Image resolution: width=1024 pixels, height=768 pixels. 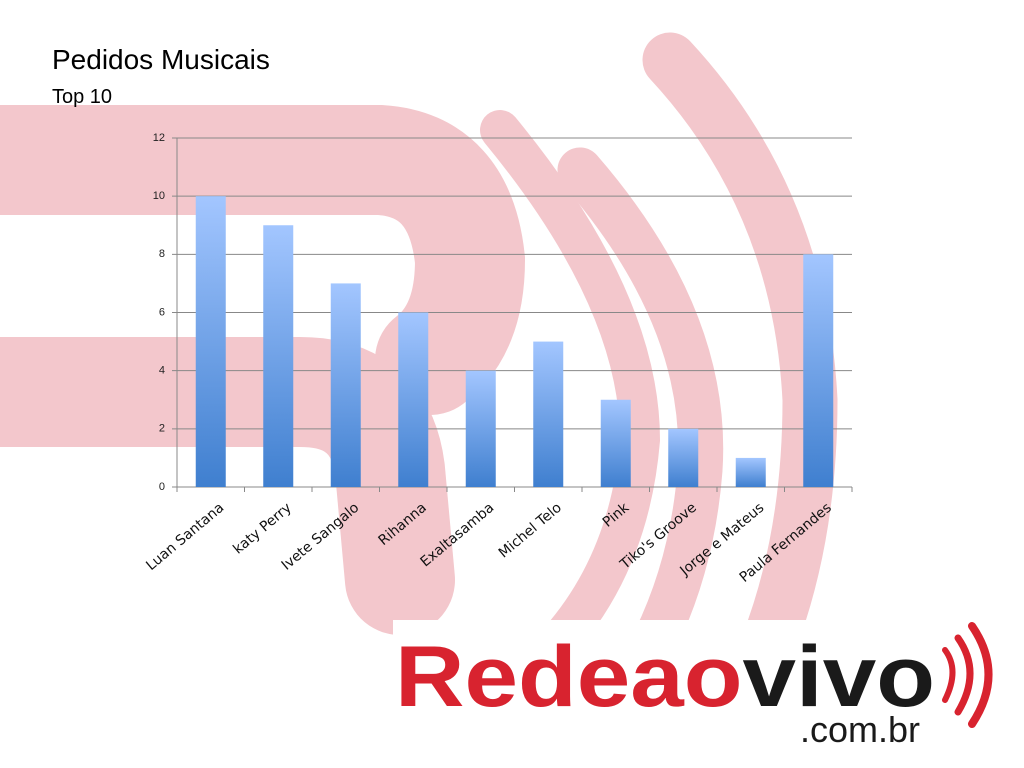 What do you see at coordinates (530, 531) in the screenshot?
I see `x-tick-label: Michel Telo` at bounding box center [530, 531].